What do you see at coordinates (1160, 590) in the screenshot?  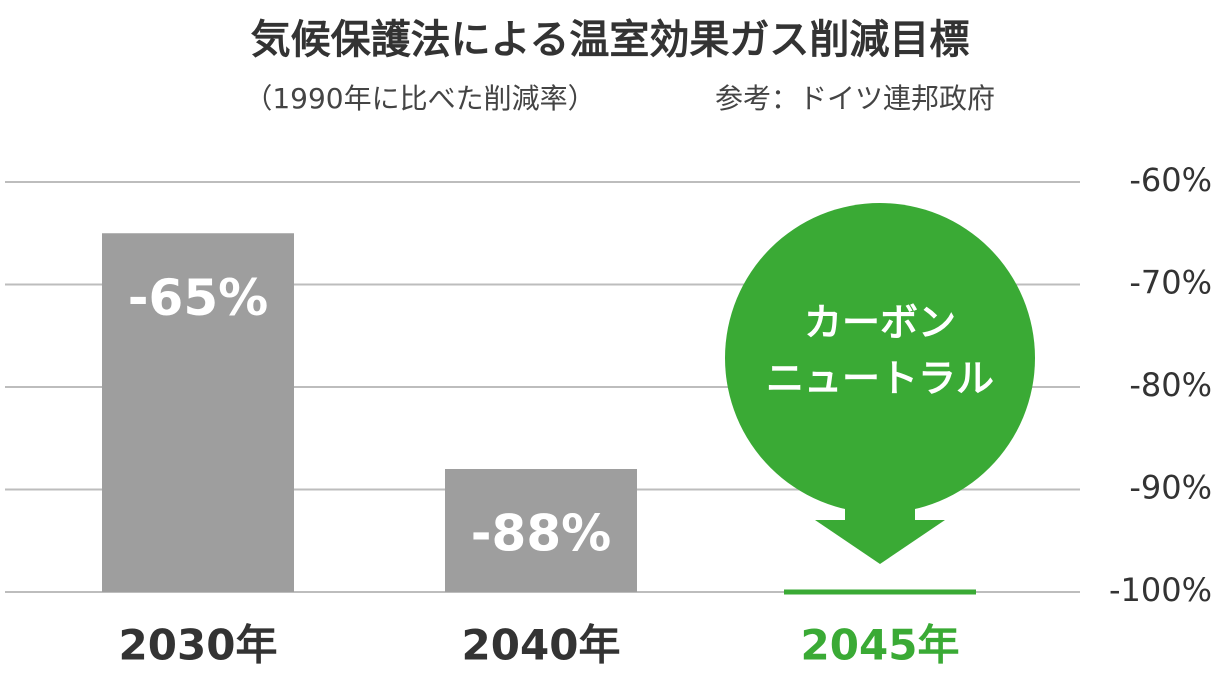 I see `y-tick-label: -100%` at bounding box center [1160, 590].